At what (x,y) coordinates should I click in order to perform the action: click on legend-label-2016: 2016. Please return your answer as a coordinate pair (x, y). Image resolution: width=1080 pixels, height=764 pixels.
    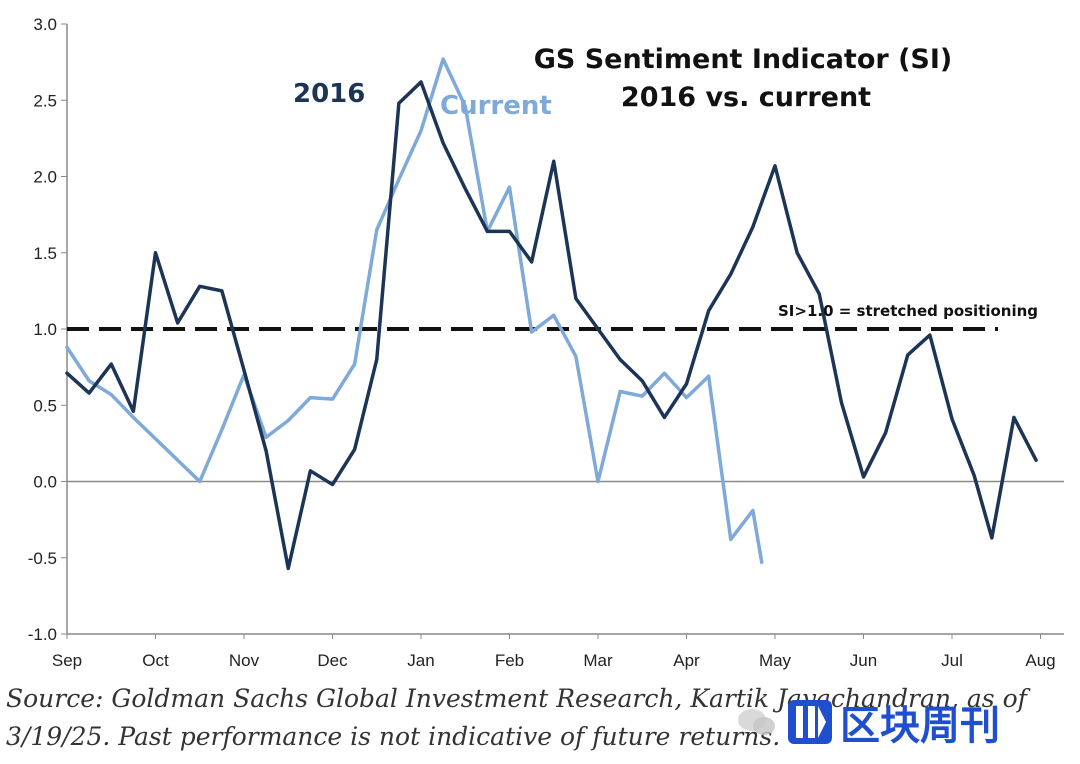
    Looking at the image, I should click on (329, 94).